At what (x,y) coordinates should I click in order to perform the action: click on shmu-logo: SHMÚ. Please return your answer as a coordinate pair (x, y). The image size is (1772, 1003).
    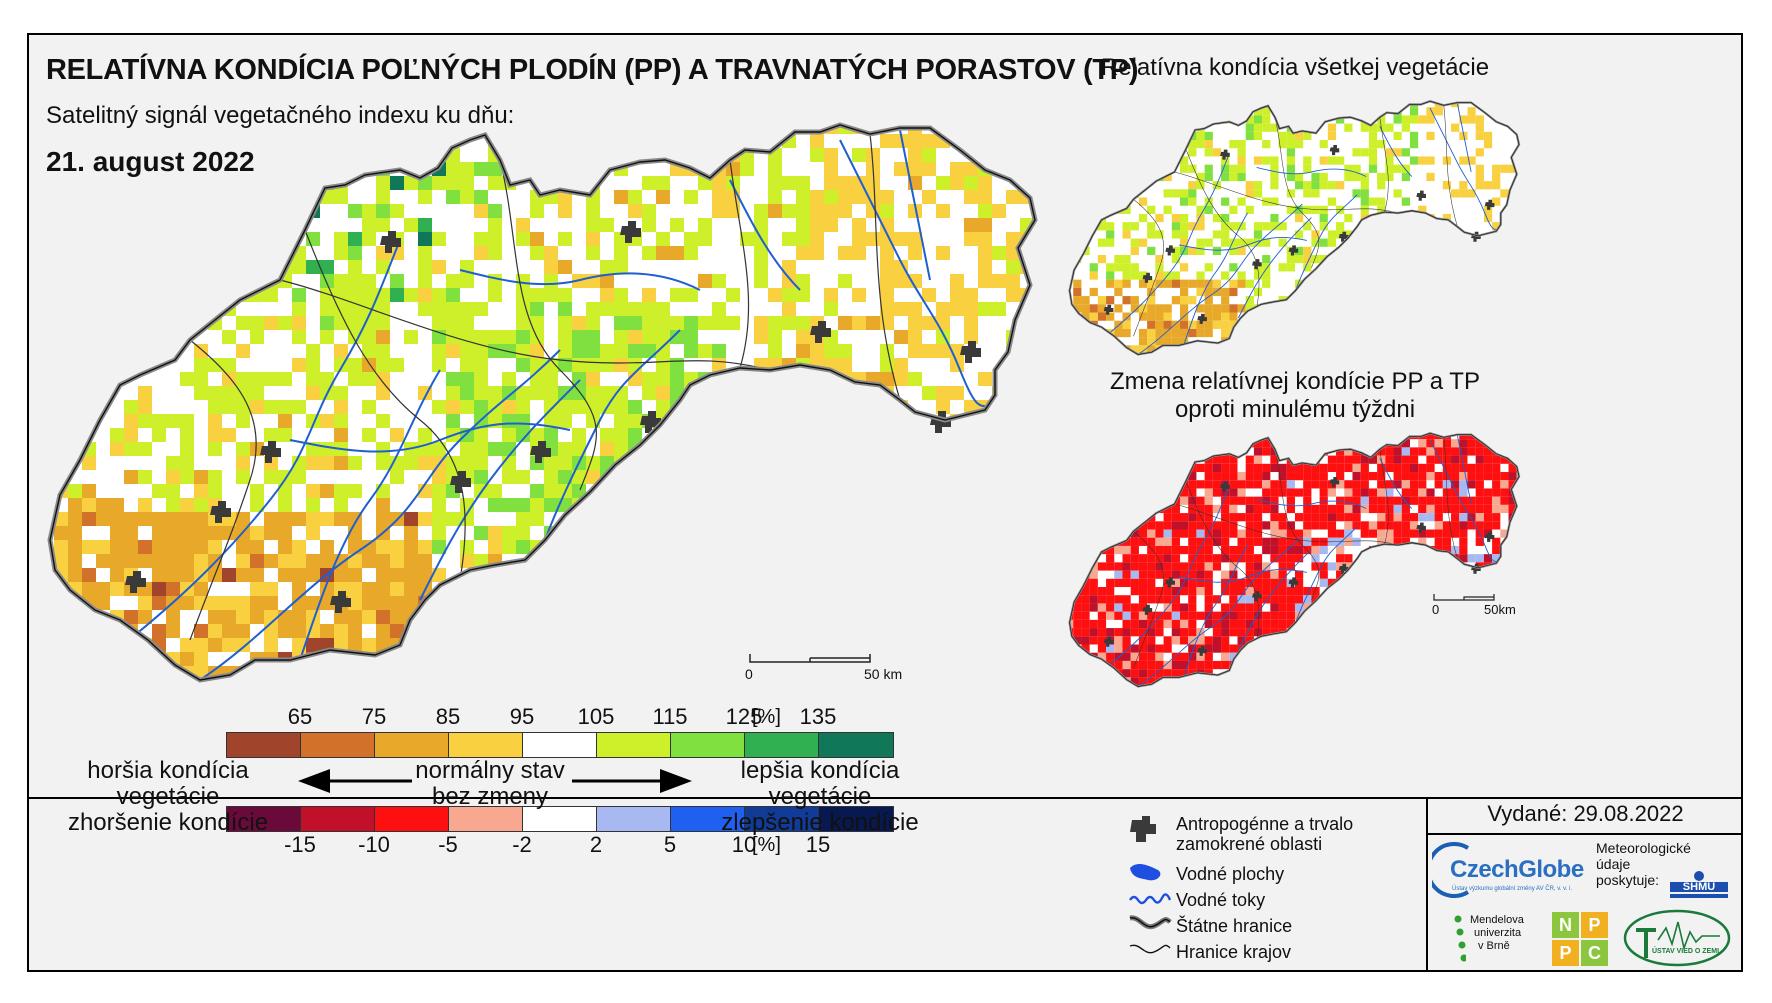
    Looking at the image, I should click on (1699, 884).